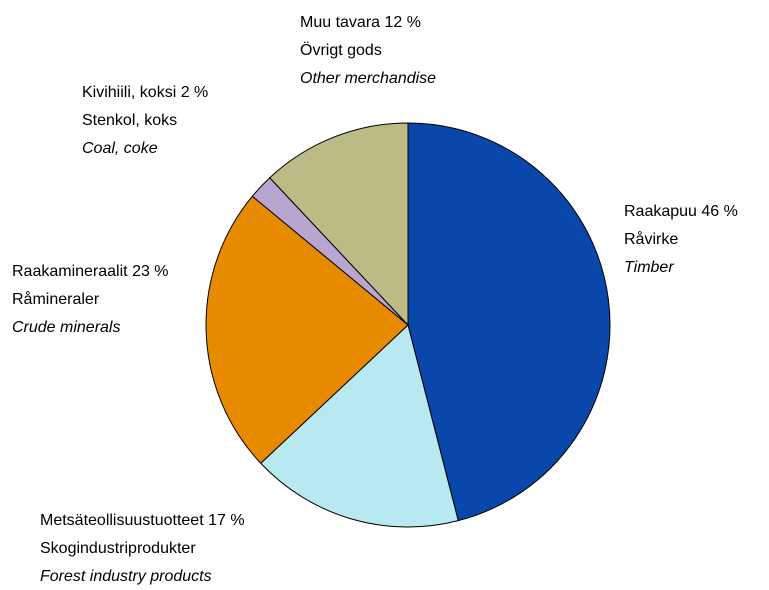 This screenshot has width=769, height=590. Describe the element at coordinates (129, 120) in the screenshot. I see `category-name-sv: Stenkol, koks` at that location.